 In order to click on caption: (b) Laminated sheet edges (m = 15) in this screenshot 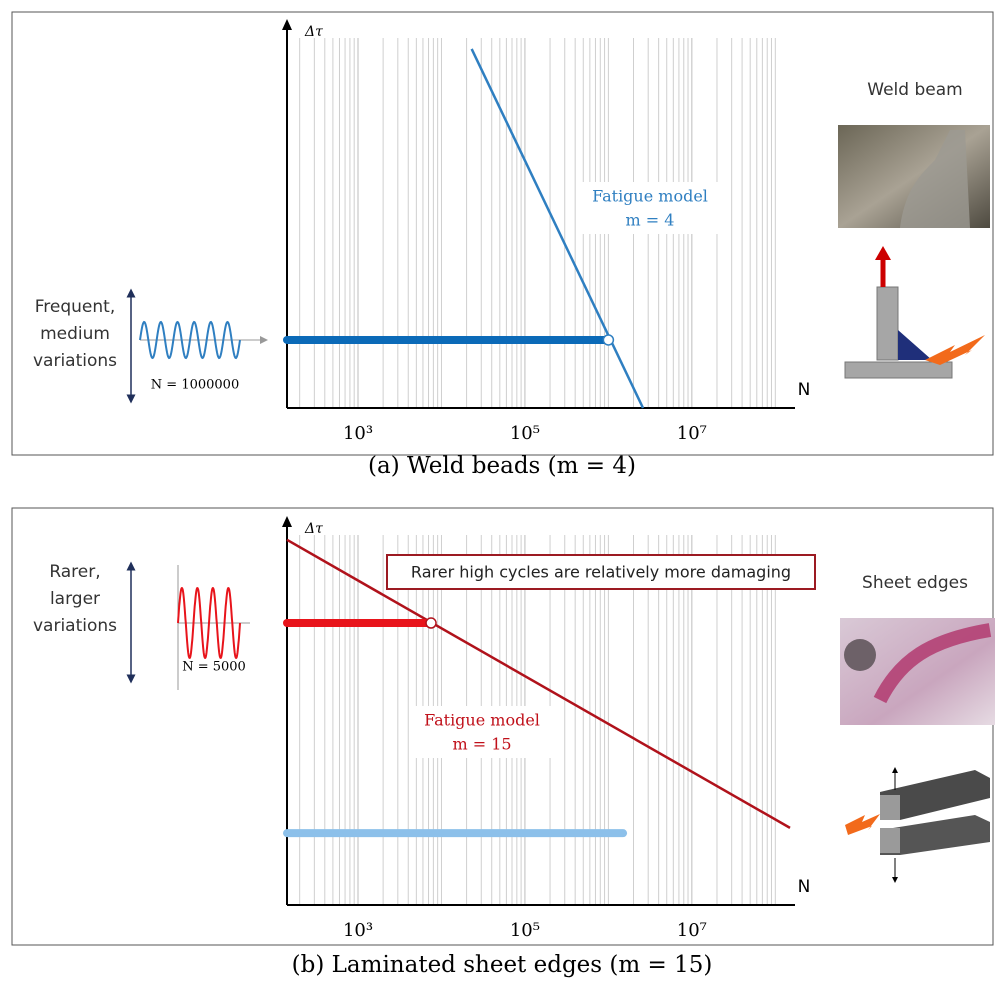, I will do `click(502, 965)`.